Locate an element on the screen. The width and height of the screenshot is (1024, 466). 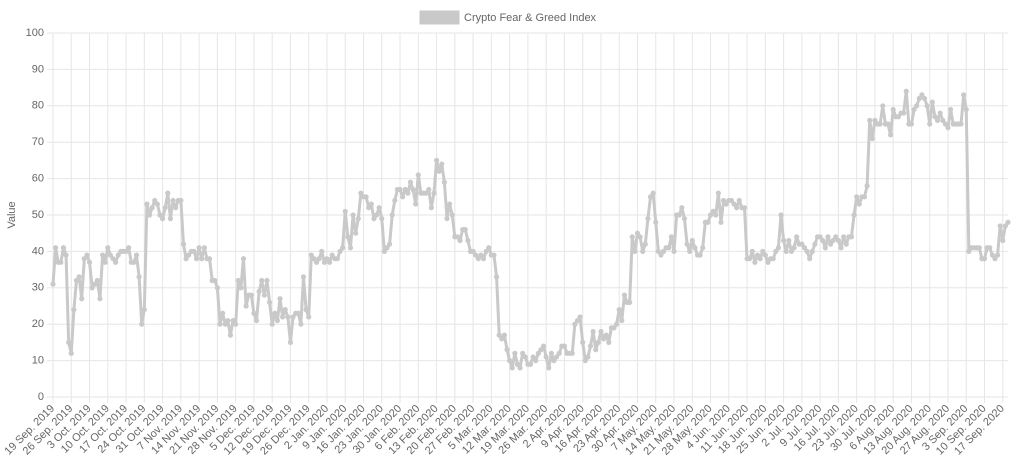
y-tick-label: 30 is located at coordinates (38, 288).